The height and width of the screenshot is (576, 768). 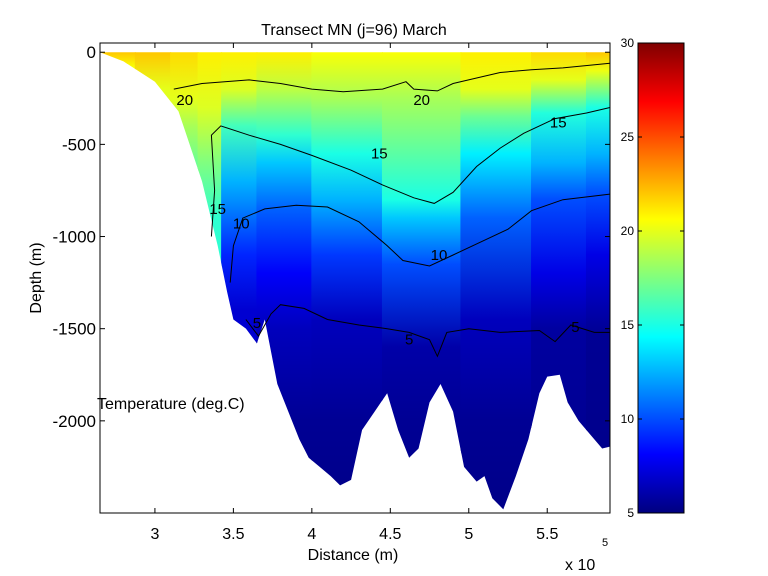 I want to click on colorbar: 5 10 15 20 25 30, so click(x=653, y=278).